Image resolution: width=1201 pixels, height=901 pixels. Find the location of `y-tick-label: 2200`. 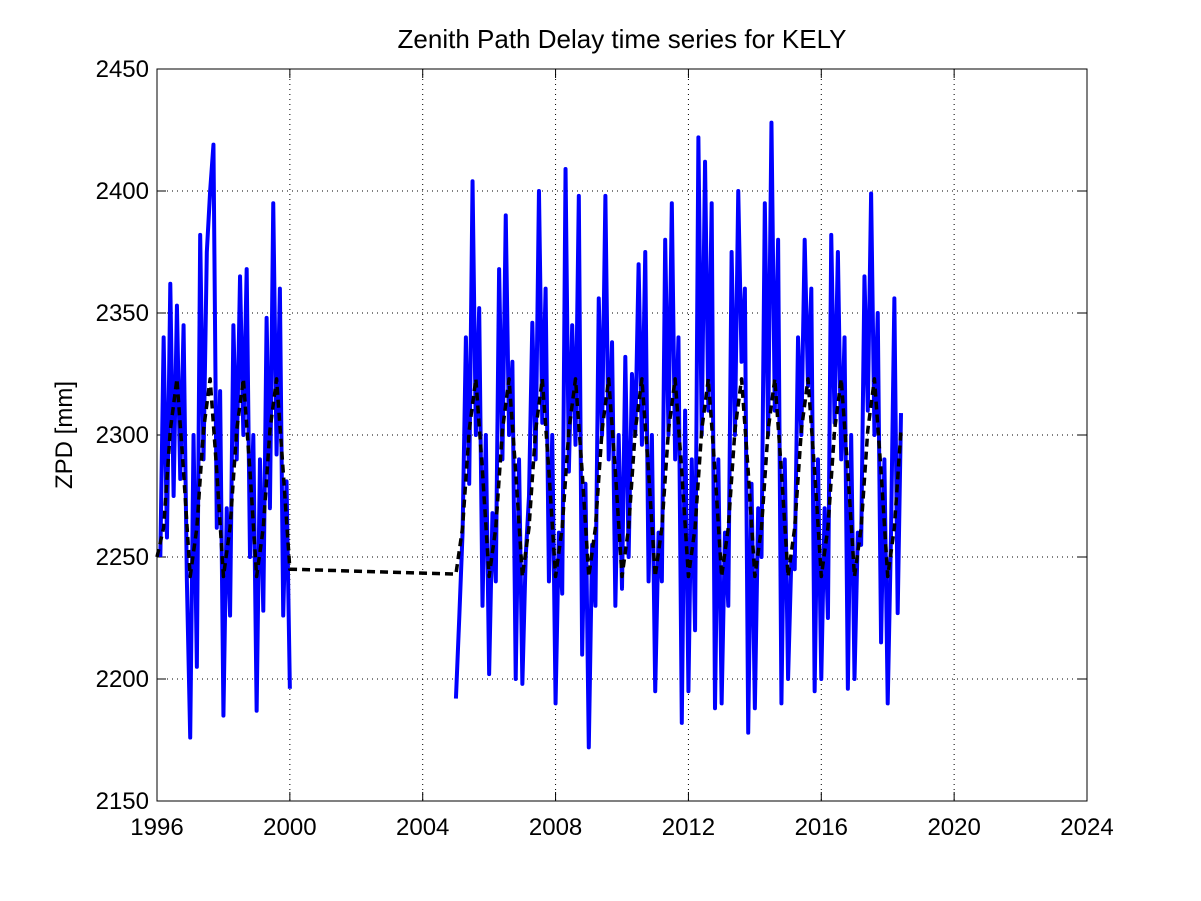

y-tick-label: 2200 is located at coordinates (122, 679).